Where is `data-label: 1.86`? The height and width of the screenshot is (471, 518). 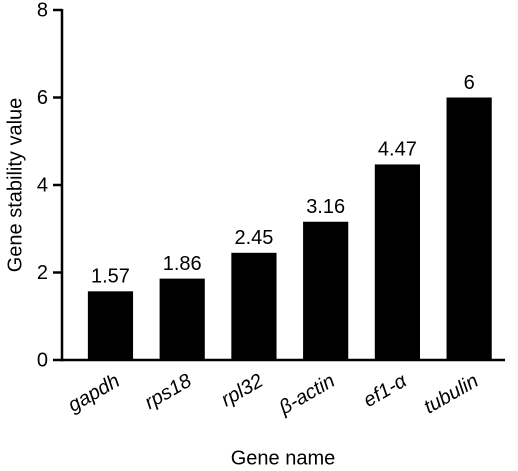 data-label: 1.86 is located at coordinates (182, 264).